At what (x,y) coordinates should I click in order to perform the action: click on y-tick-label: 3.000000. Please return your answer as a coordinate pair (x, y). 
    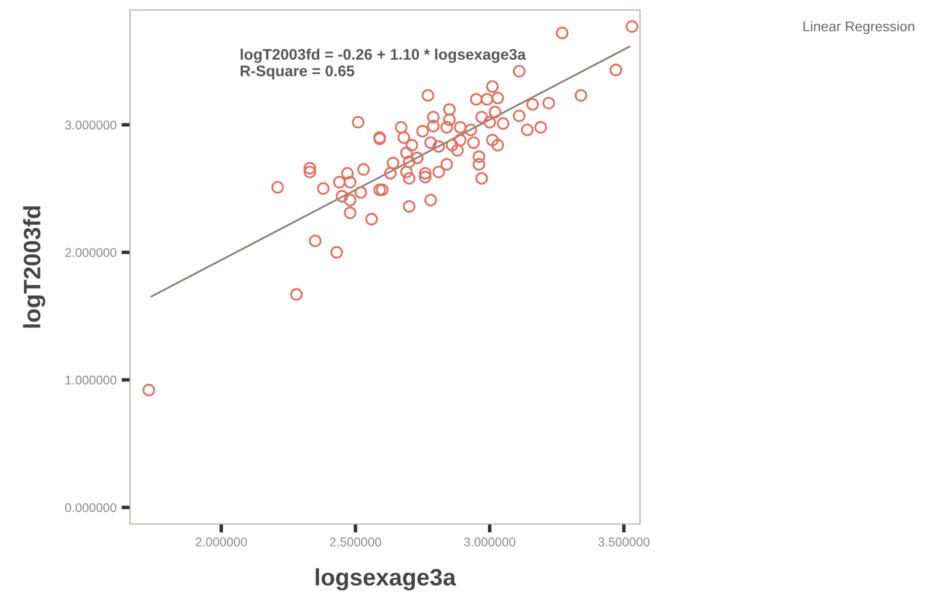
    Looking at the image, I should click on (90, 125).